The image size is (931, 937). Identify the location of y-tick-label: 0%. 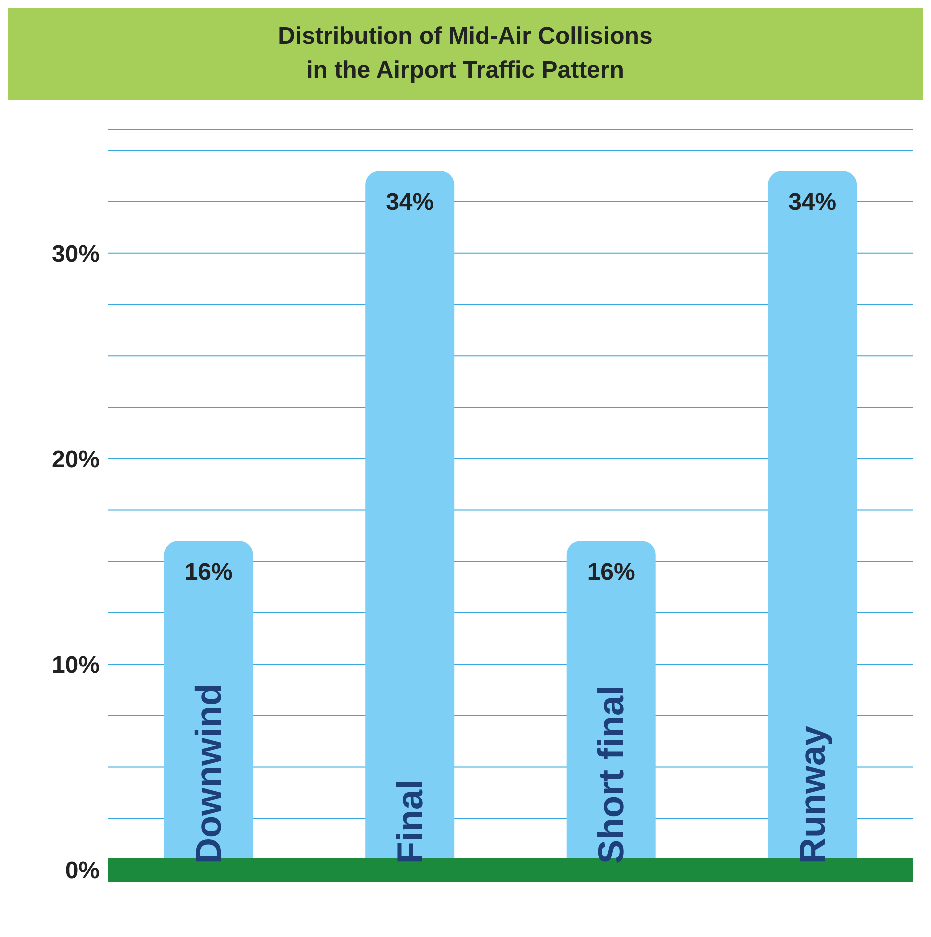
(82, 871).